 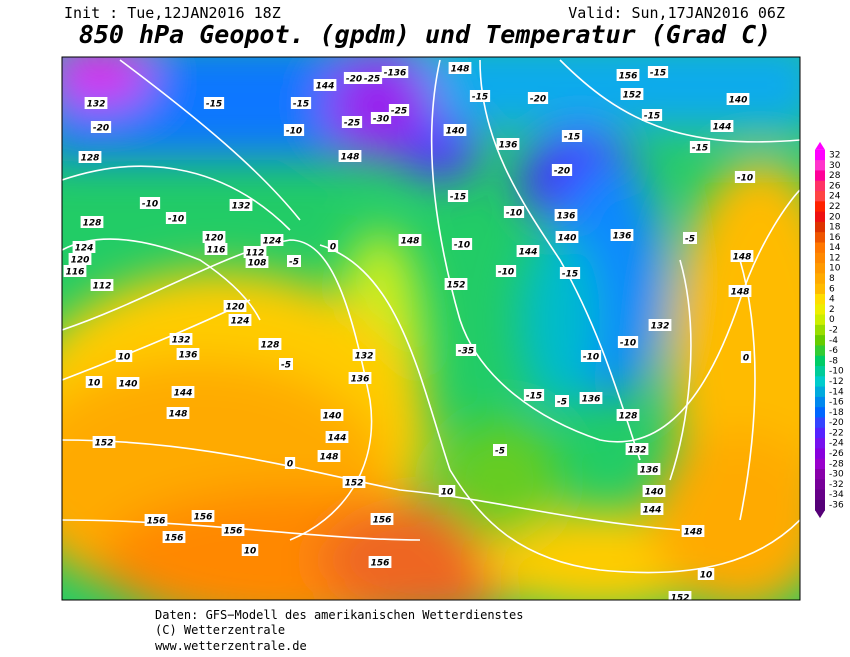 I want to click on label-text: 0, so click(x=290, y=465).